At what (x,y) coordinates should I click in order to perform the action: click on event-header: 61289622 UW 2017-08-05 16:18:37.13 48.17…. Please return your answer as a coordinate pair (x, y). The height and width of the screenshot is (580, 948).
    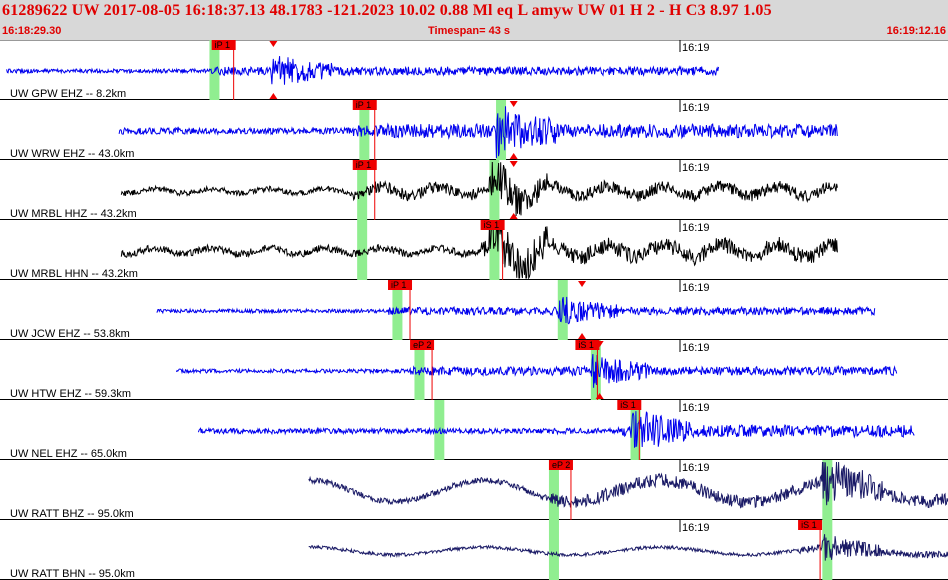
    Looking at the image, I should click on (474, 20).